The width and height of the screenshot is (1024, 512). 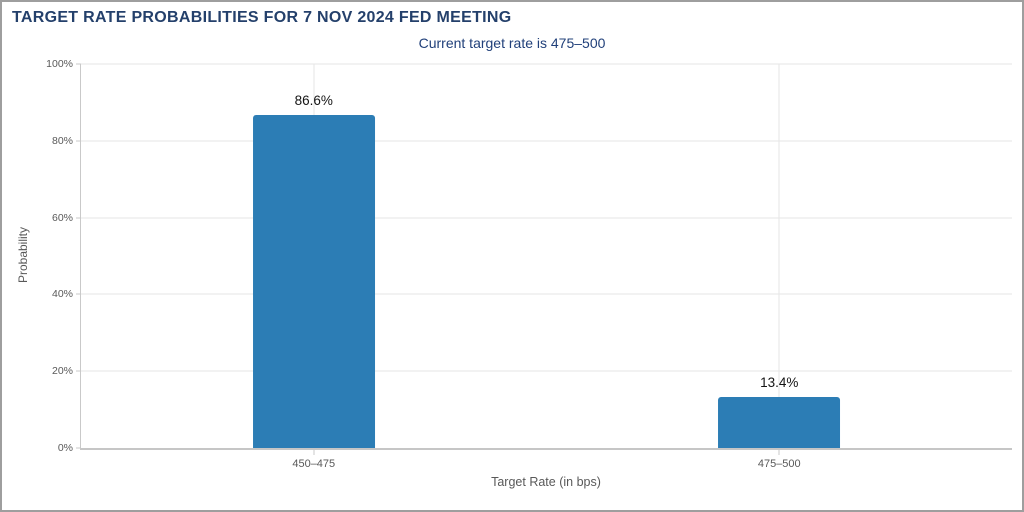 What do you see at coordinates (59, 64) in the screenshot?
I see `y-tick-label: 100%` at bounding box center [59, 64].